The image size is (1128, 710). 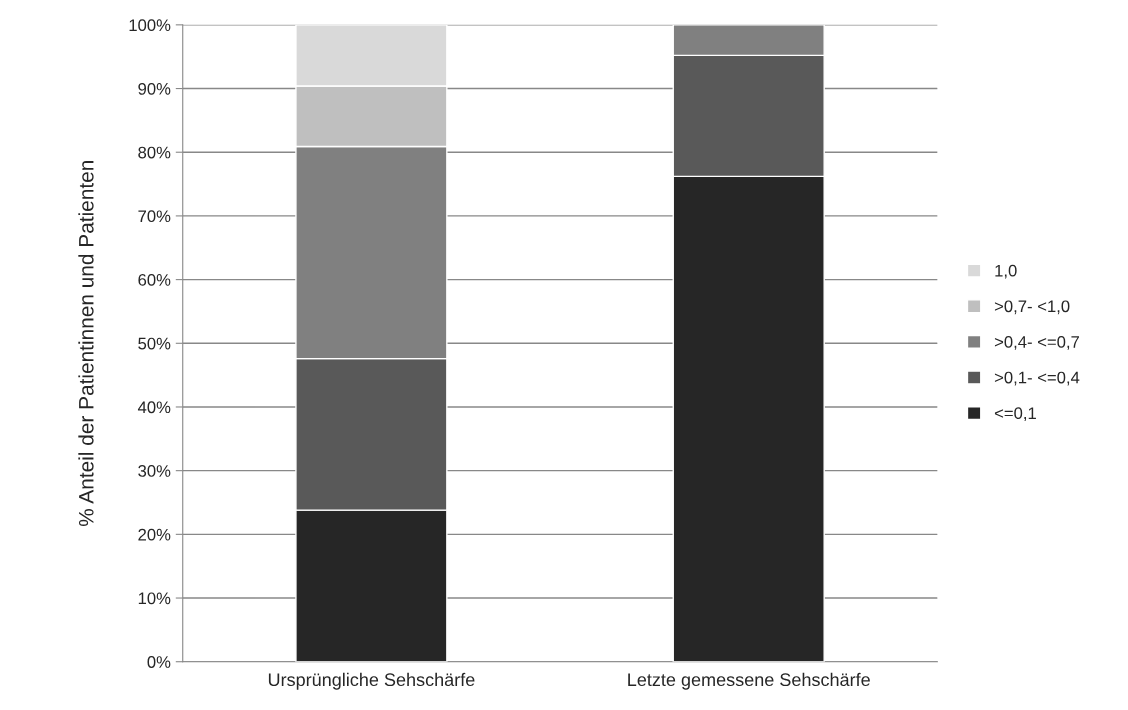 I want to click on legend-label: 1,0, so click(x=1006, y=271).